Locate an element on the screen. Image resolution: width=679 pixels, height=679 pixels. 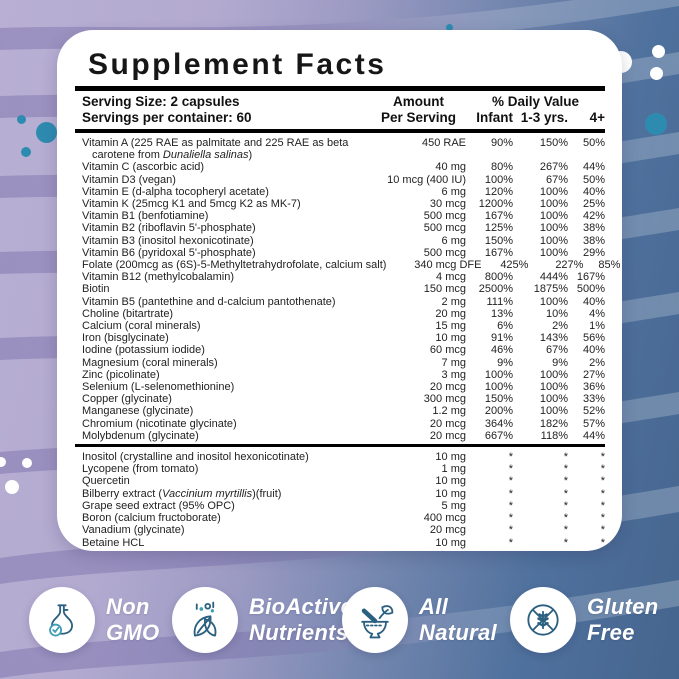
daily-value-1-3yrs: 227% is located at coordinates (569, 265).